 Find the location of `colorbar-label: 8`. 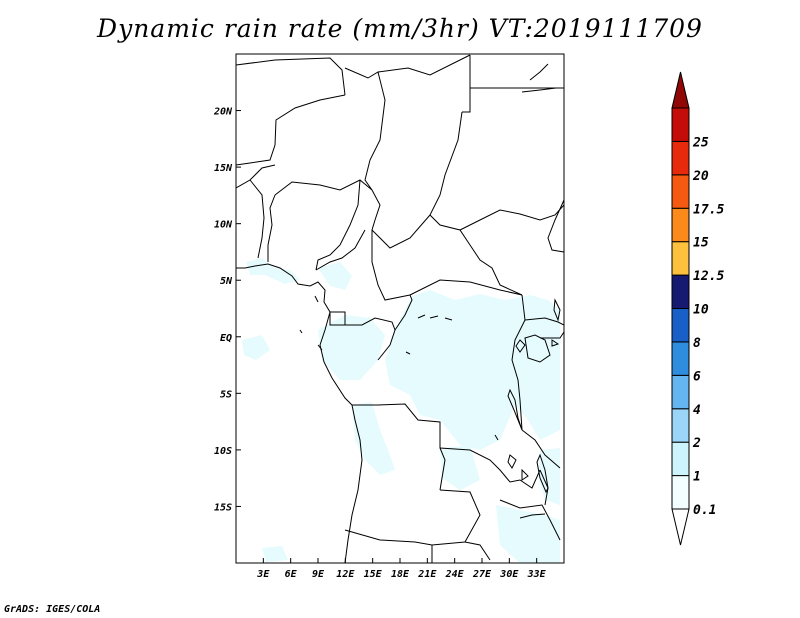

colorbar-label: 8 is located at coordinates (697, 343).